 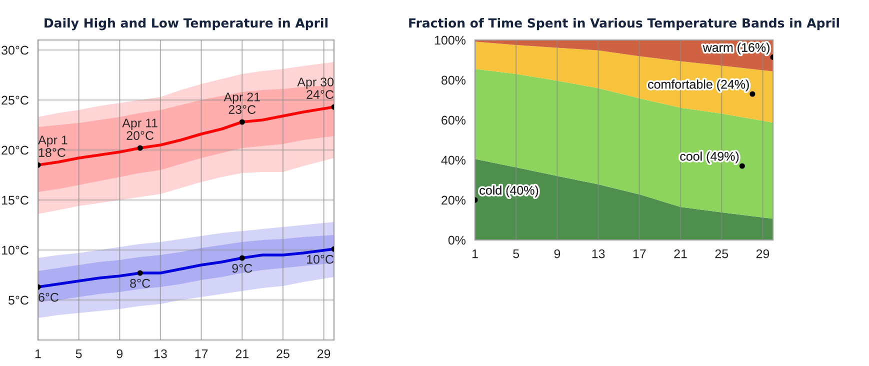 What do you see at coordinates (454, 80) in the screenshot?
I see `y-tick-label: 80%` at bounding box center [454, 80].